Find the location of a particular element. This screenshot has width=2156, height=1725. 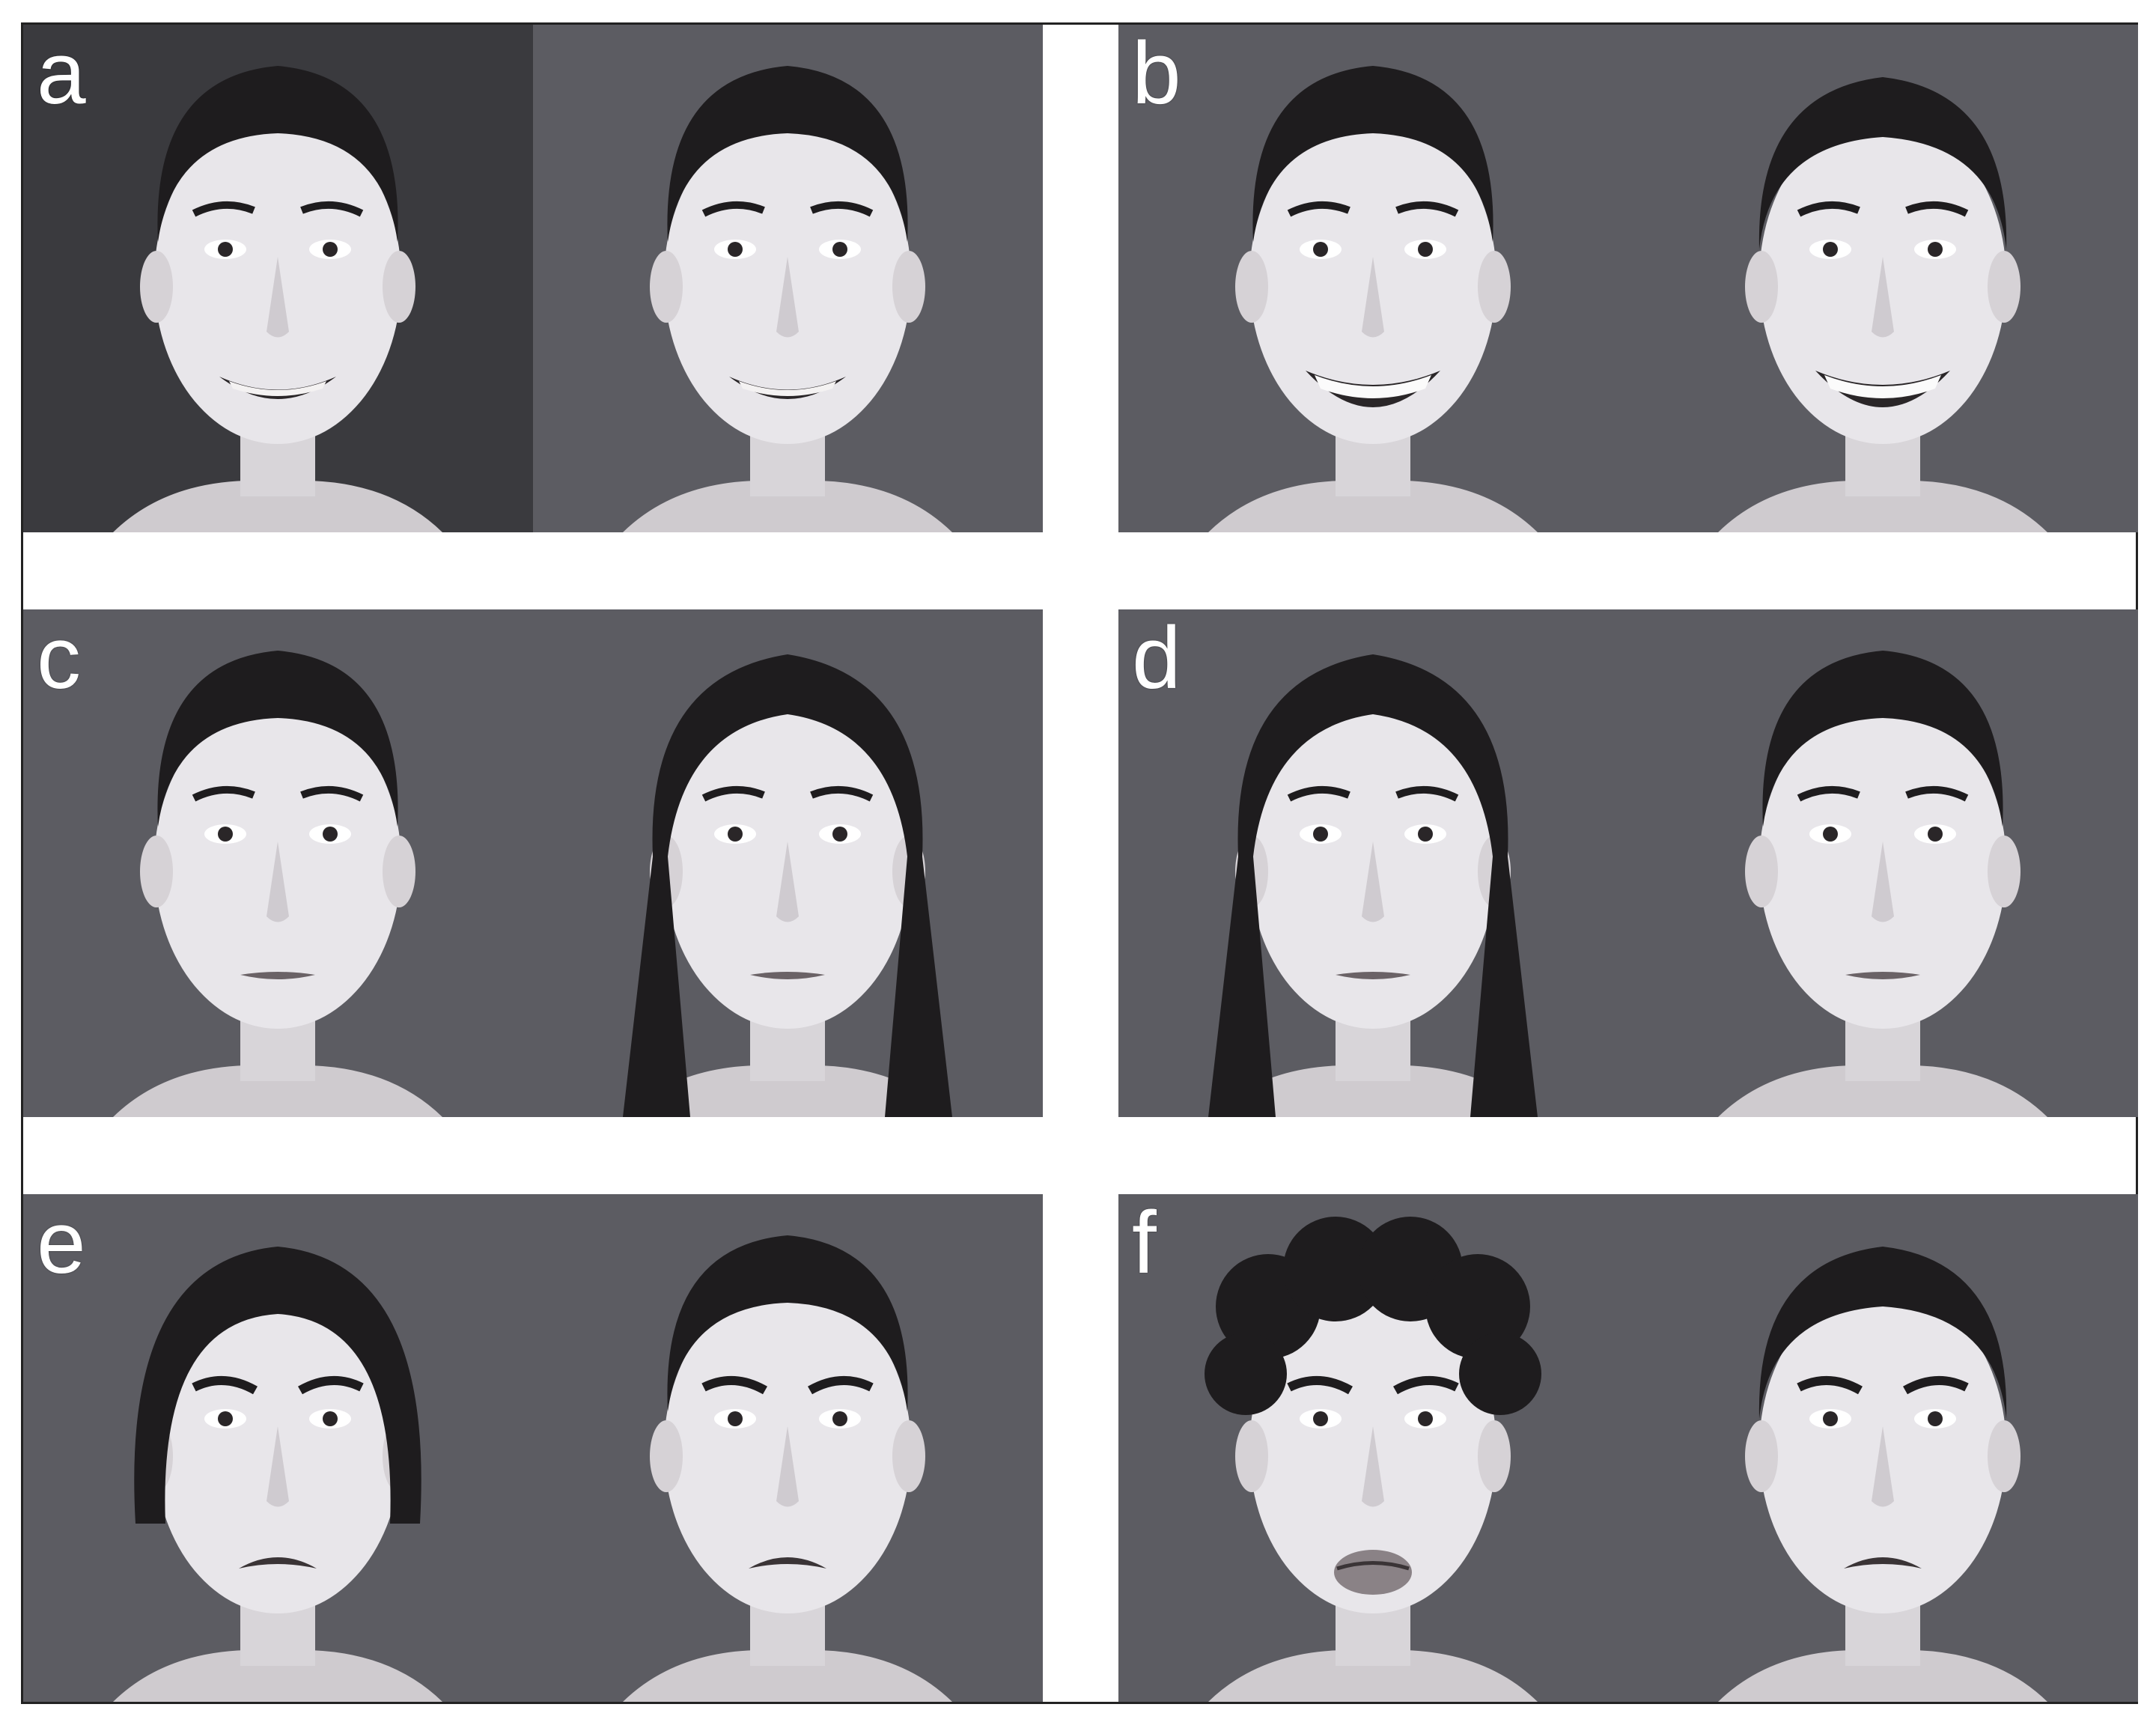

panel-d: d is located at coordinates (1628, 863).